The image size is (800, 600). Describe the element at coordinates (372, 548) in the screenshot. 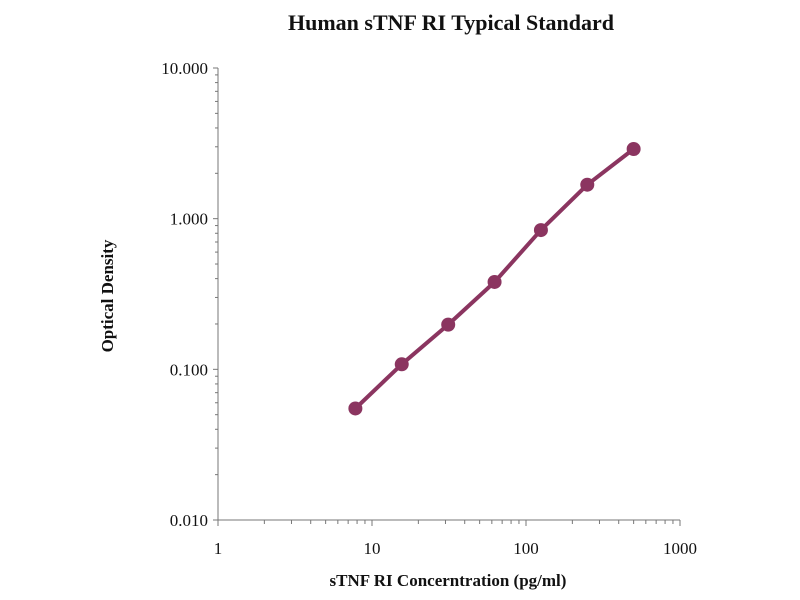

I see `x-tick-label: 10` at that location.